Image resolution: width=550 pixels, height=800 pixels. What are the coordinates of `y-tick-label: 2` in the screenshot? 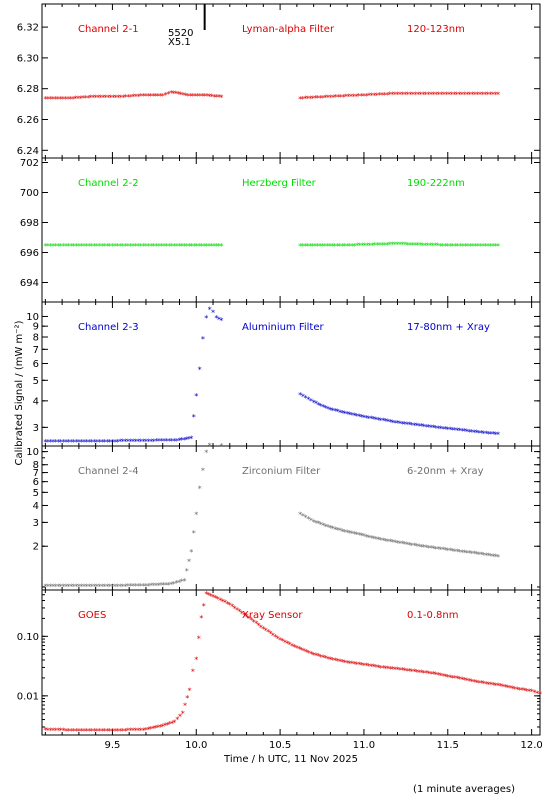 It's located at (36, 547).